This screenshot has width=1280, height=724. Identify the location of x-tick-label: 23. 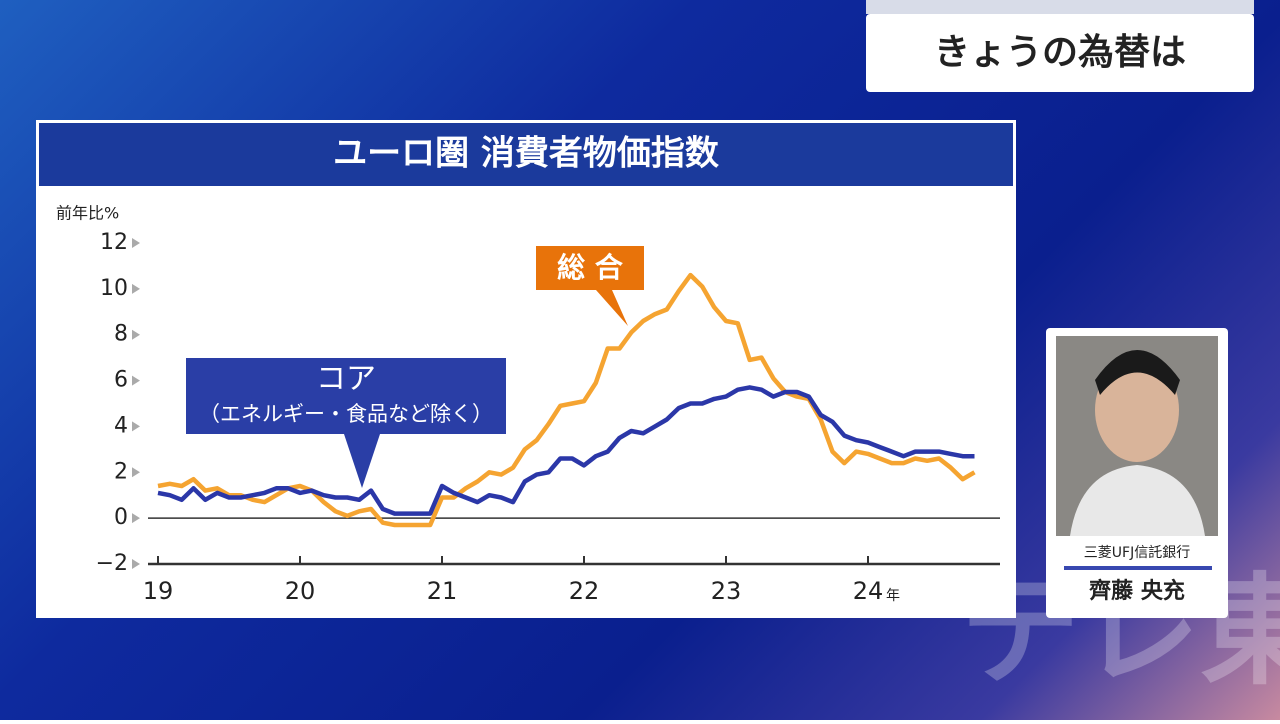
(726, 591).